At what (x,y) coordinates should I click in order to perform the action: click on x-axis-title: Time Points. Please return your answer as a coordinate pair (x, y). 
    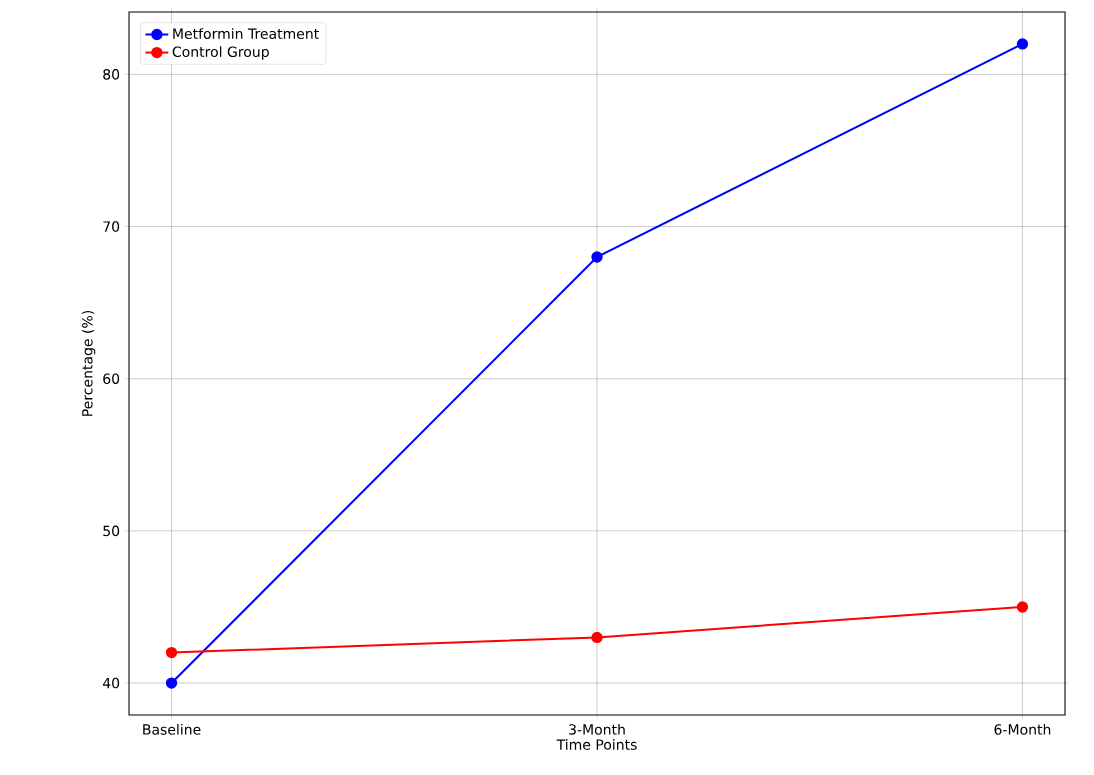
    Looking at the image, I should click on (596, 744).